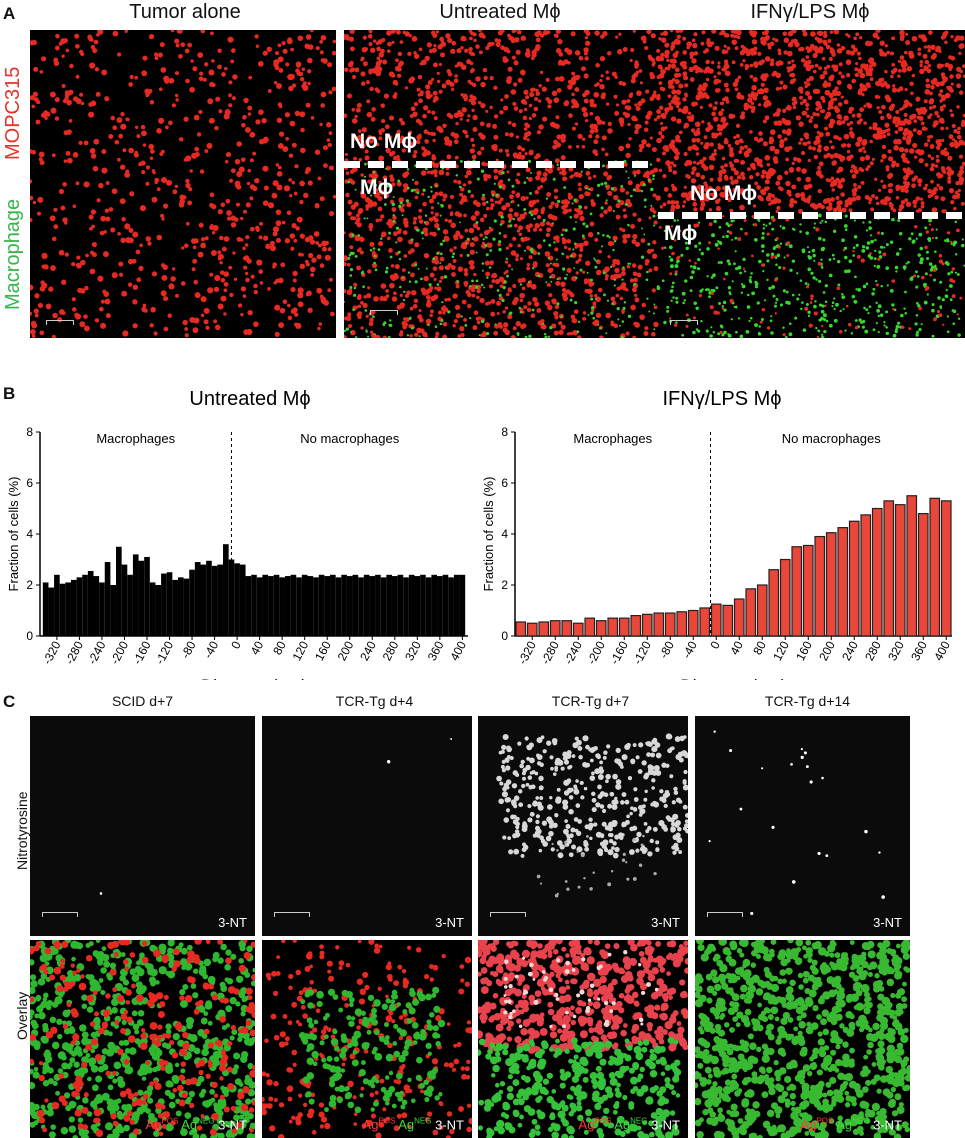  What do you see at coordinates (249, 399) in the screenshot?
I see `chart-title: Untreated Mϕ` at bounding box center [249, 399].